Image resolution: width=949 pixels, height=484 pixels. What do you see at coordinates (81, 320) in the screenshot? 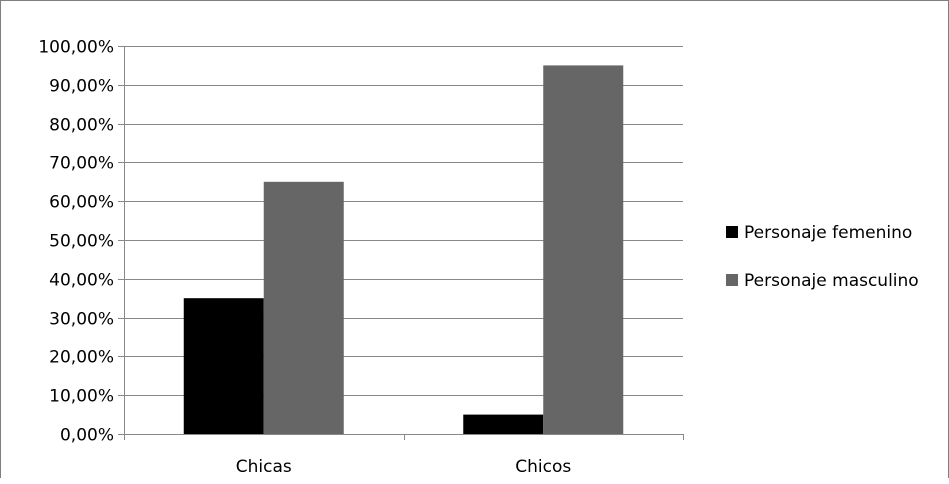
I see `y-tick-label: 30,00%` at bounding box center [81, 320].